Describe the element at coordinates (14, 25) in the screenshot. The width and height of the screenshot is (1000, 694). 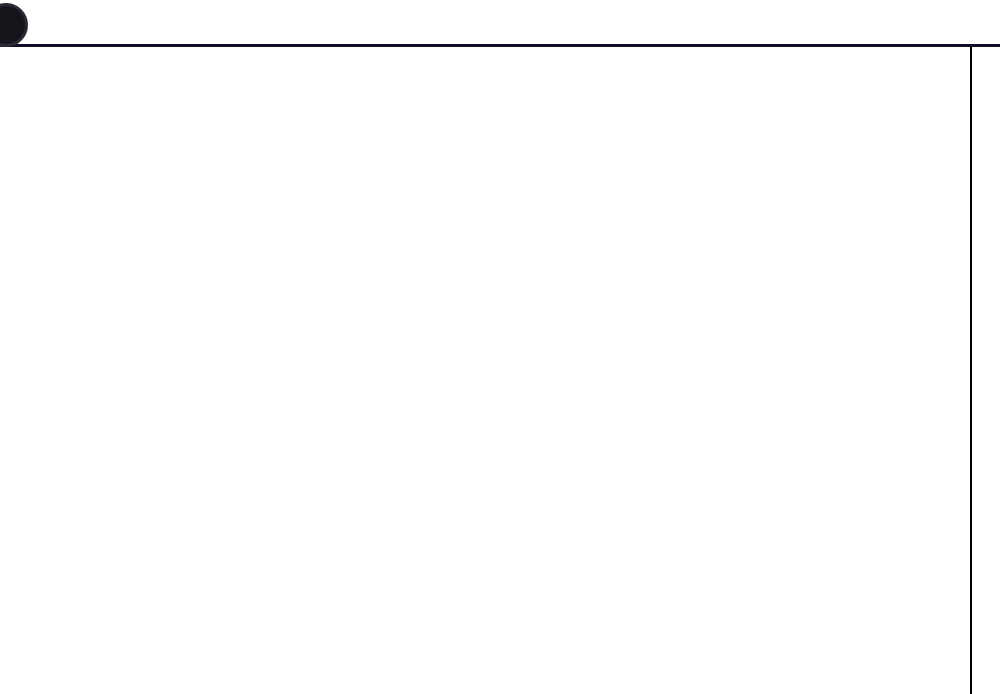
I see `site-logo-icon` at that location.